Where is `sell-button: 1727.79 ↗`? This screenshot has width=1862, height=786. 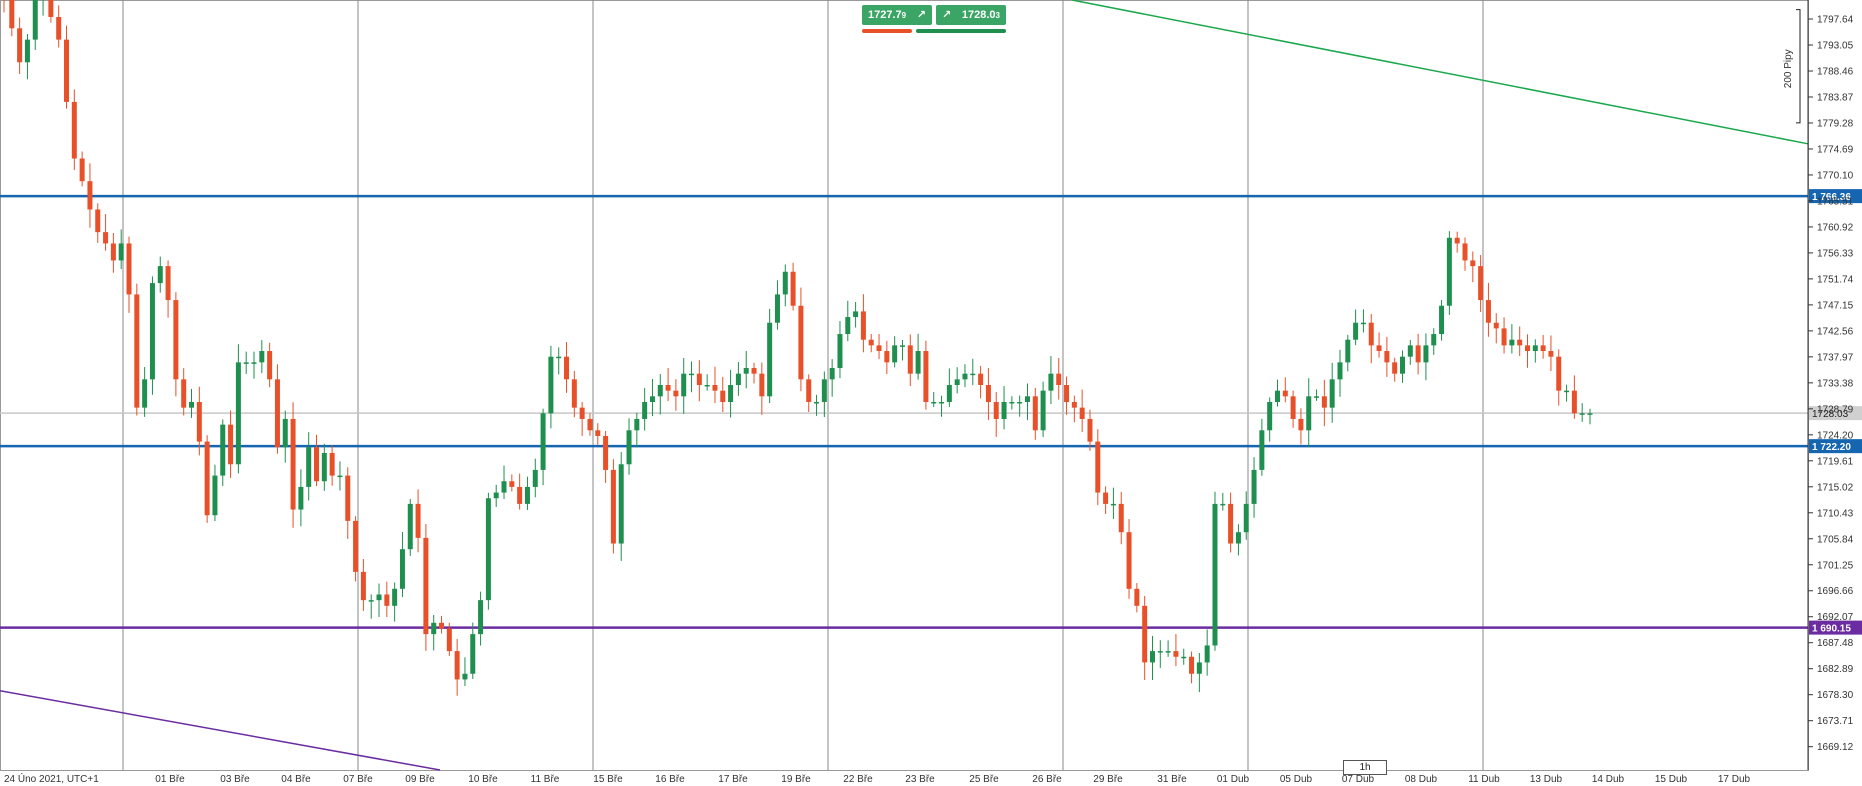 sell-button: 1727.79 ↗ is located at coordinates (897, 15).